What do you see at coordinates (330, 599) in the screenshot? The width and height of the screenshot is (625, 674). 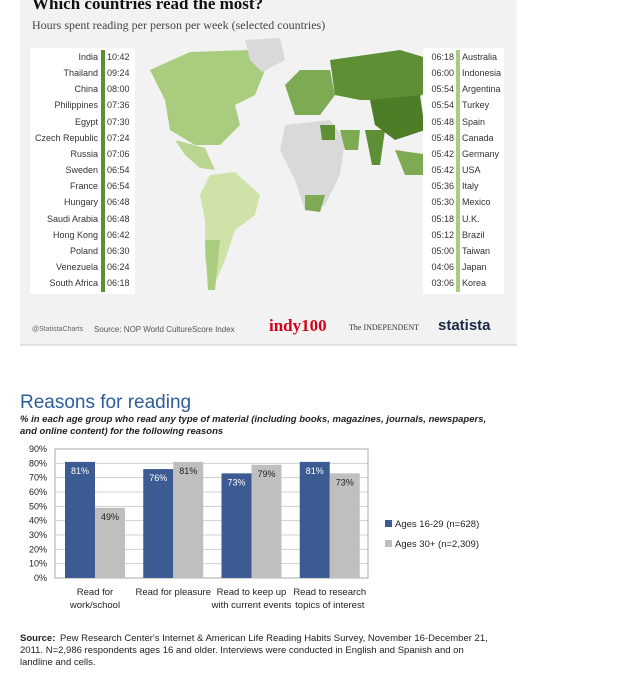 I see `x-tick-label: Read to research topics of interest` at bounding box center [330, 599].